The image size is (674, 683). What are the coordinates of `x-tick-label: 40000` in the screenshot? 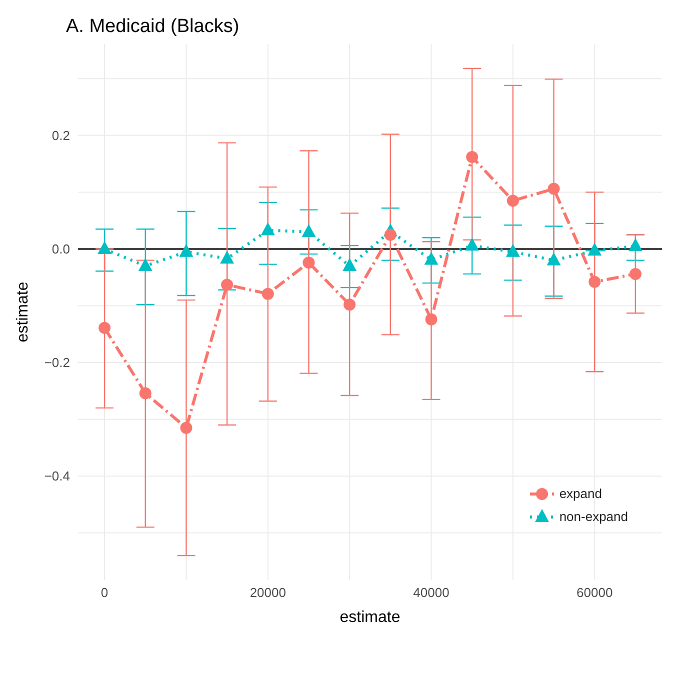 It's located at (431, 592).